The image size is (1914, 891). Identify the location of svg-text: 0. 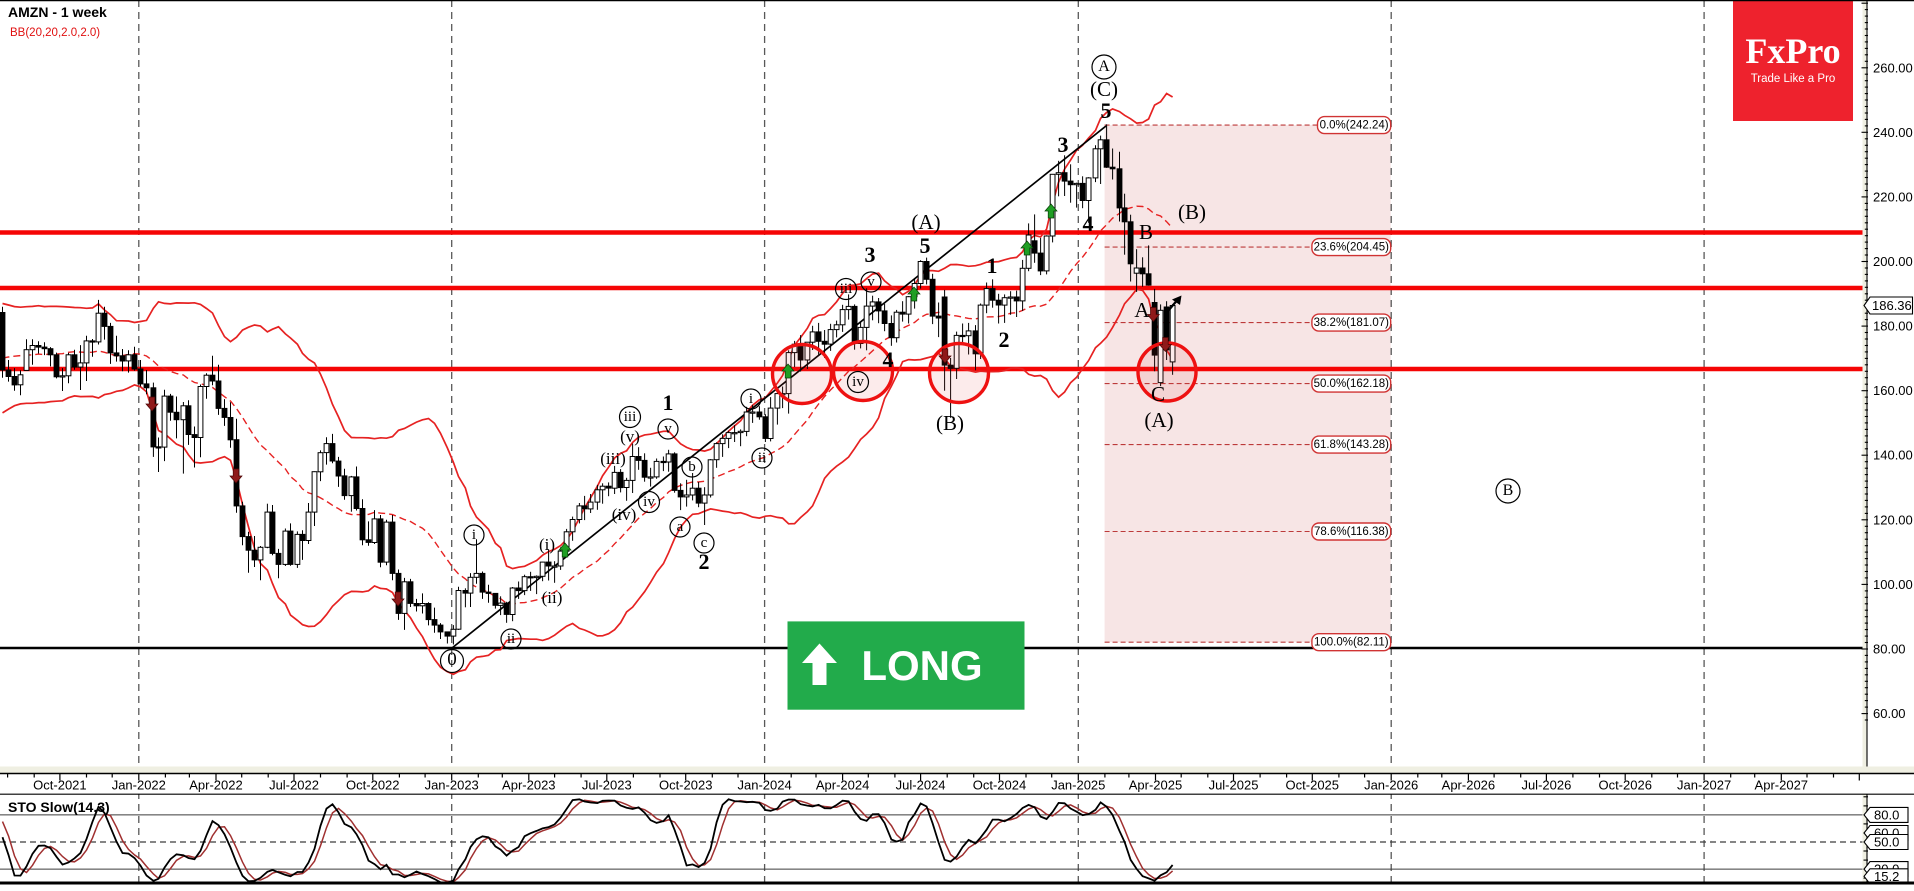
(452, 659).